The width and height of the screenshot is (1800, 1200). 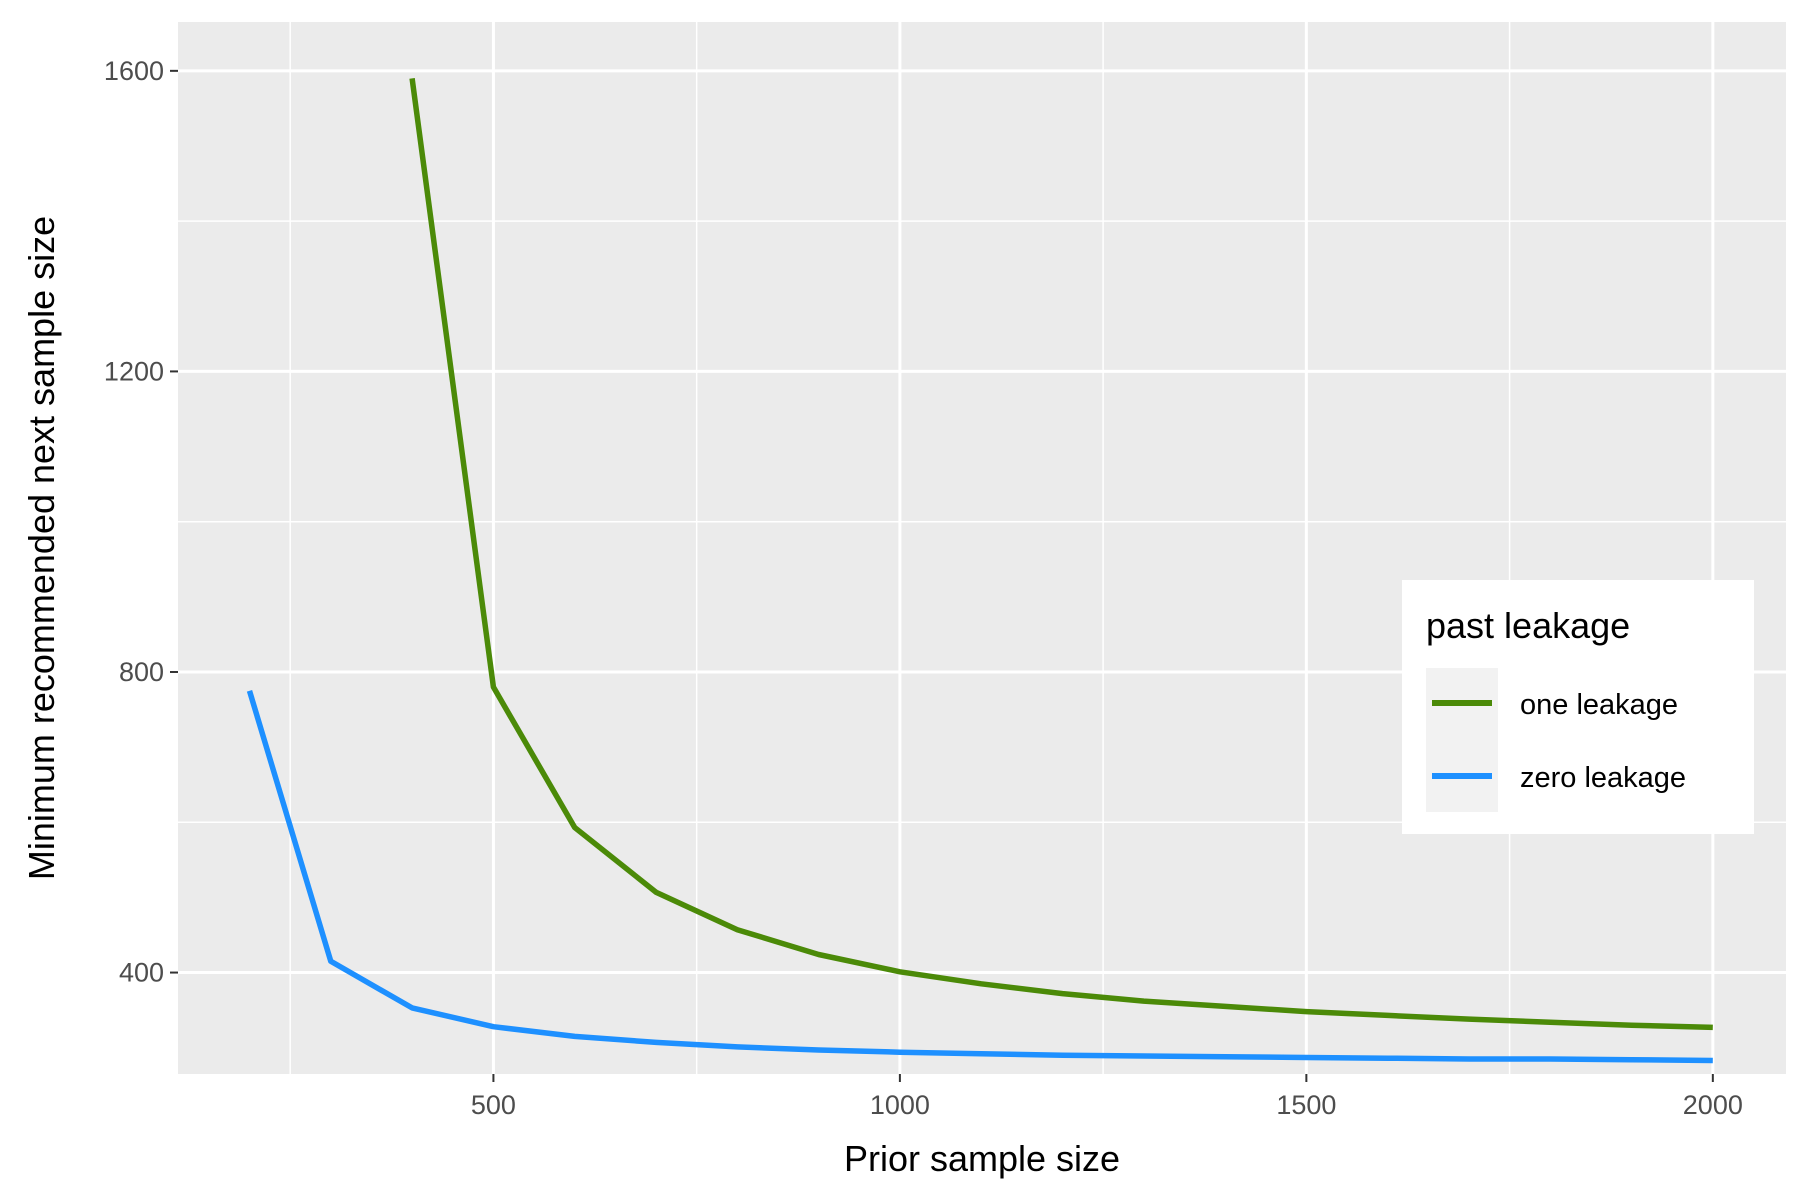 What do you see at coordinates (982, 1158) in the screenshot?
I see `x-axis-title: Prior sample size` at bounding box center [982, 1158].